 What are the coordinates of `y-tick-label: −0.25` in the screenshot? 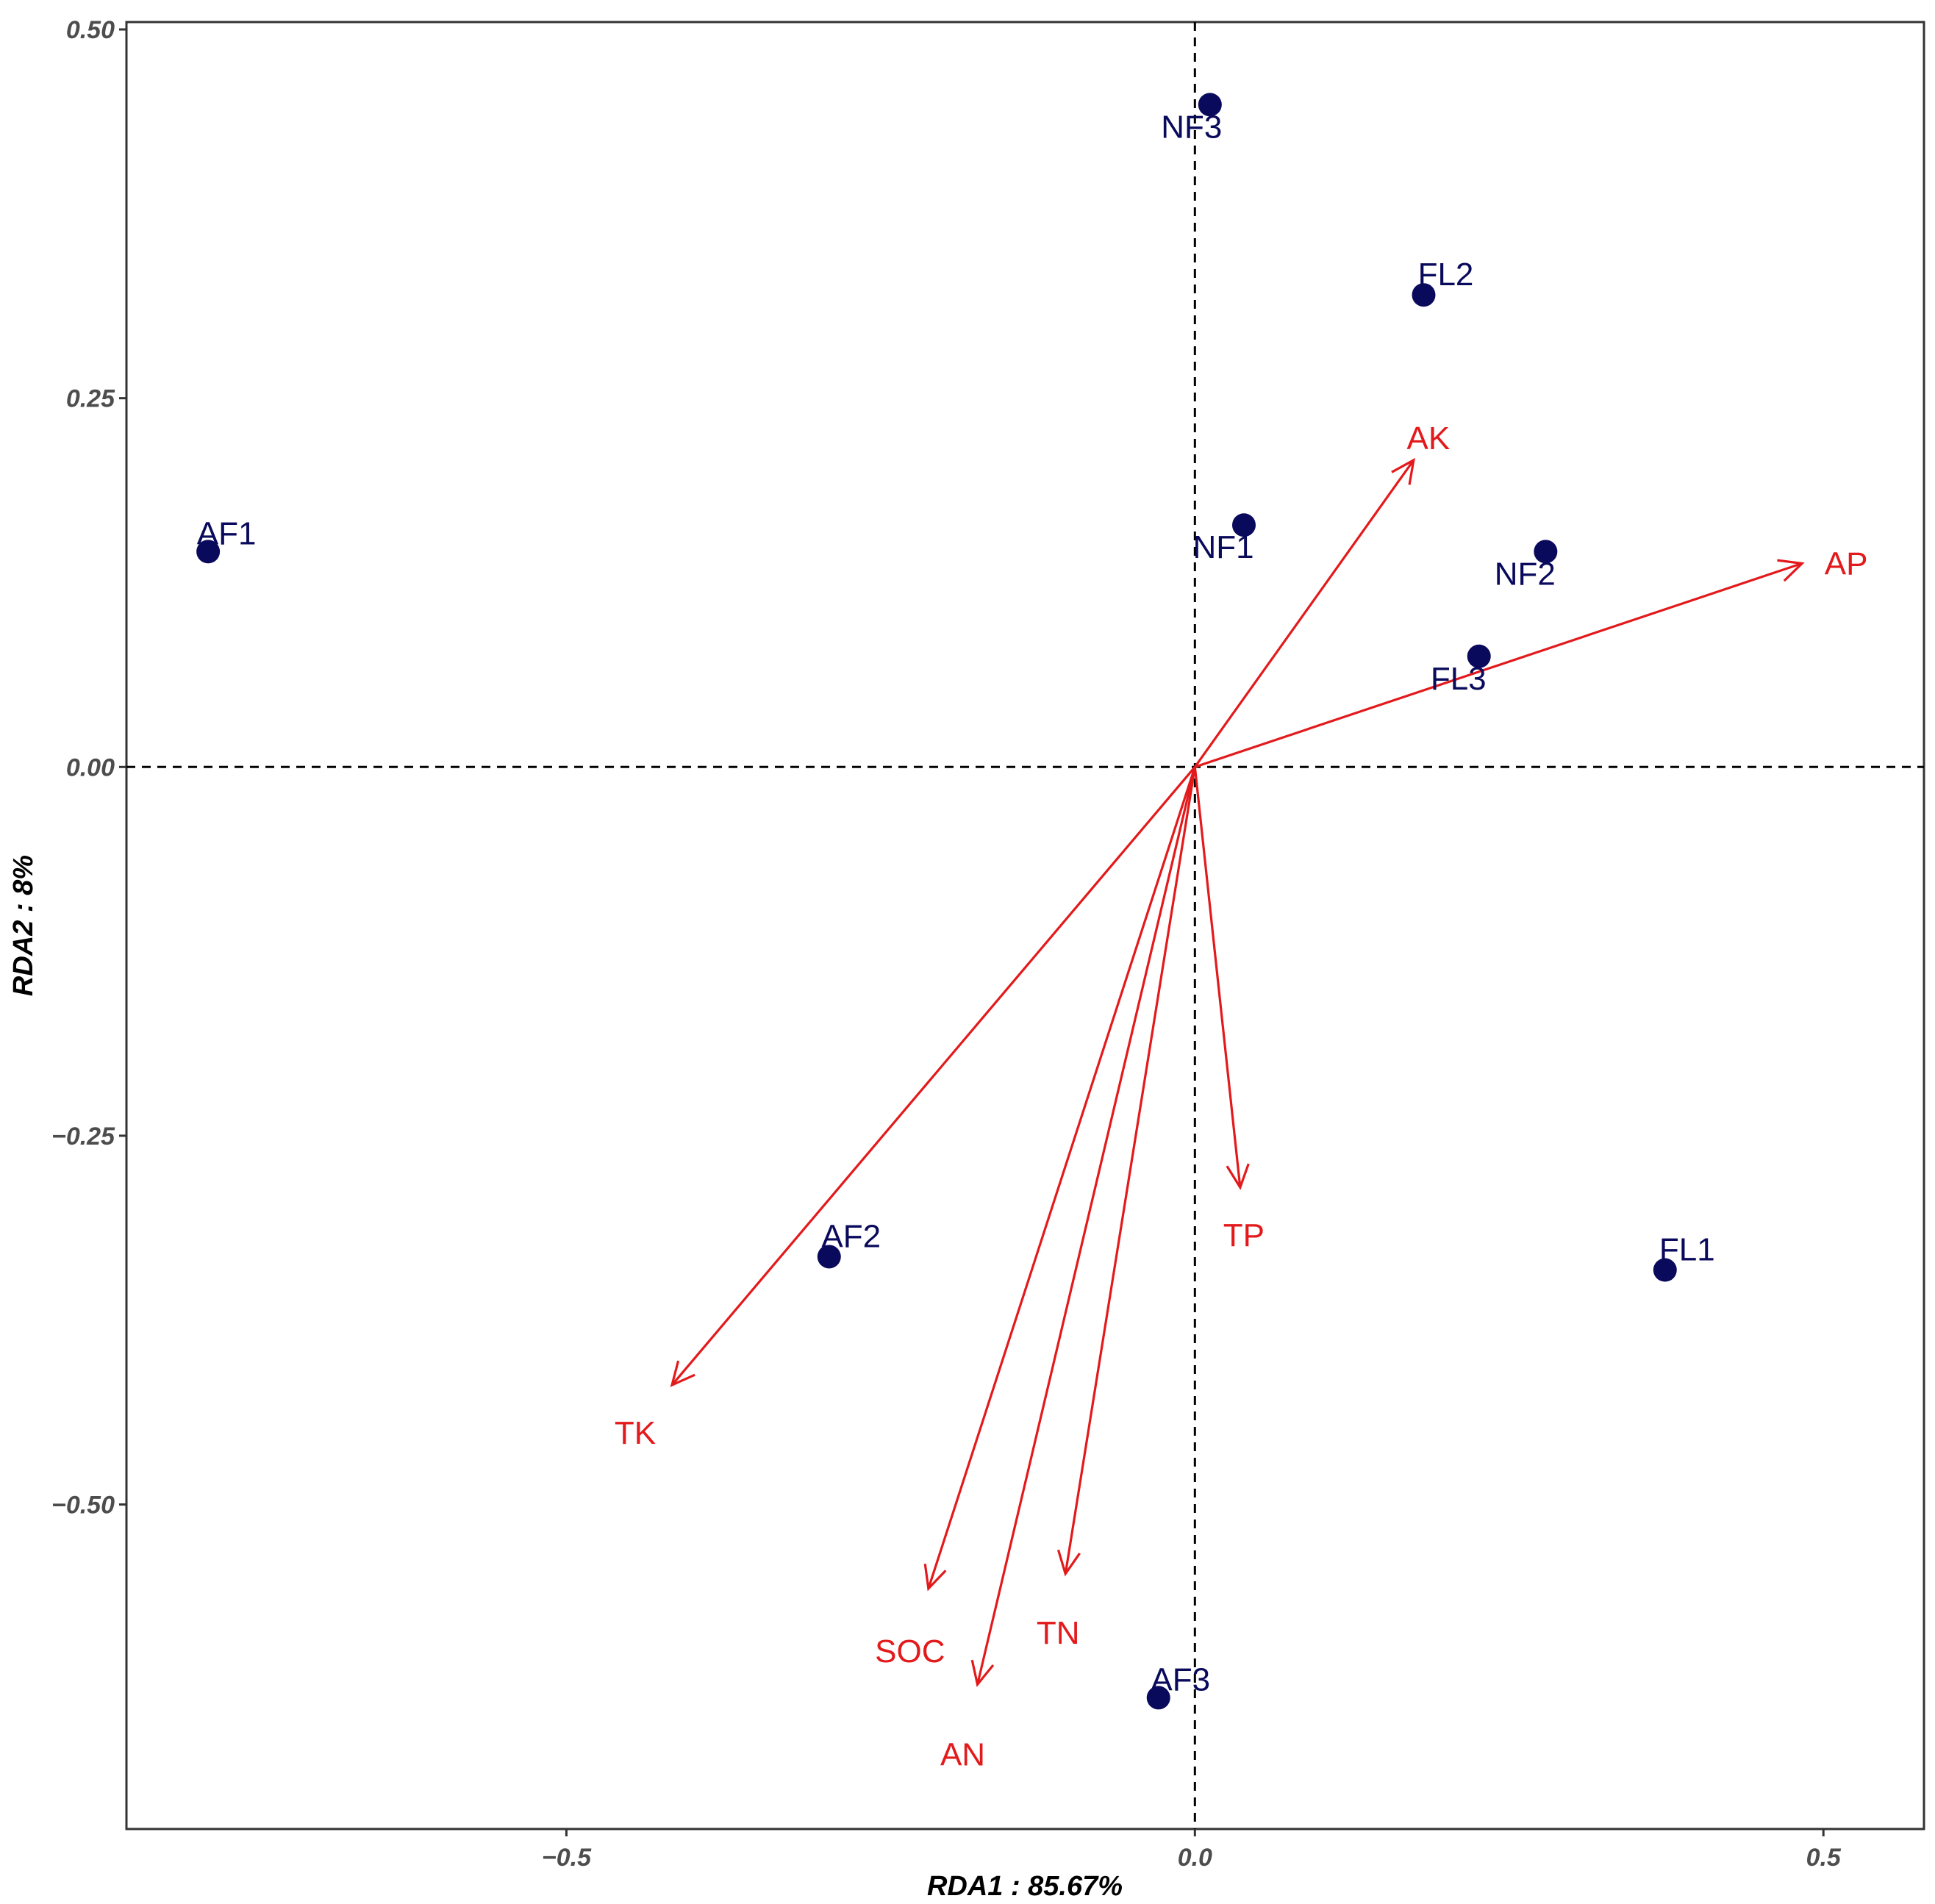 It's located at (83, 1137).